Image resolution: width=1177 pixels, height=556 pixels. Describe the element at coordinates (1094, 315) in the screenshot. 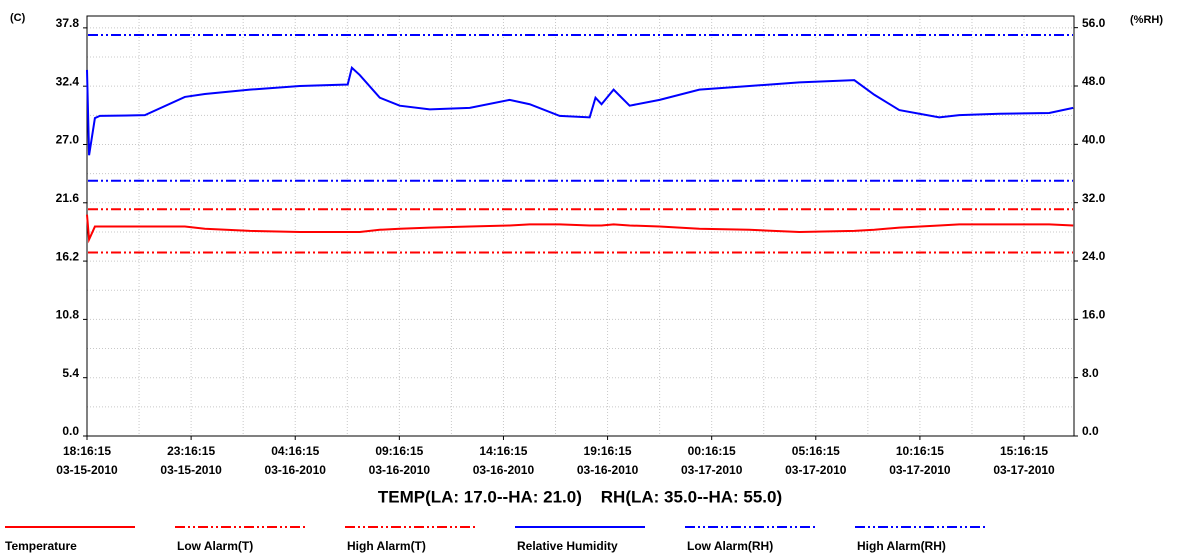

I see `y2-tick-label: 16.0` at that location.